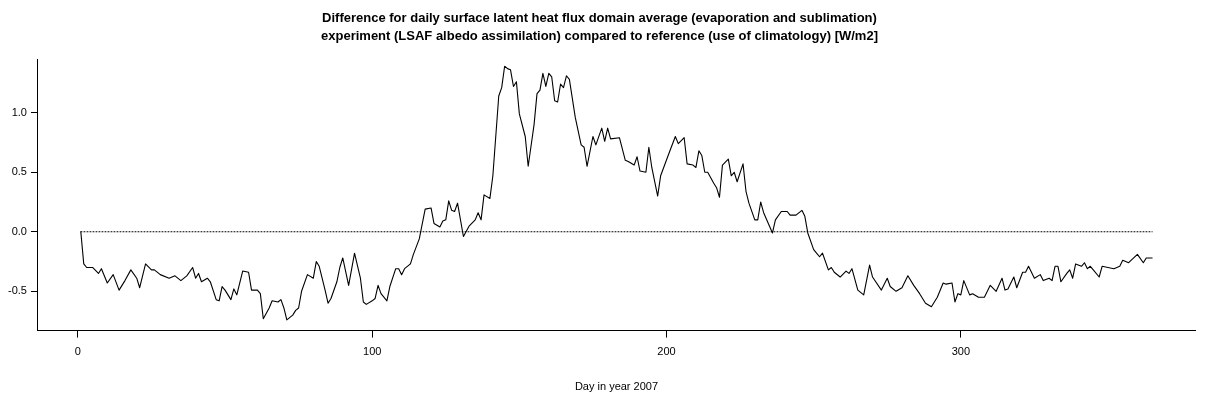 The height and width of the screenshot is (406, 1209). Describe the element at coordinates (599, 26) in the screenshot. I see `chart-title: Difference for daily surface latent heat flux domain average (evaporation and sublimation) experiment (LSAF albedo assimilation) compared to reference (use of climatology) [W/m2]` at that location.